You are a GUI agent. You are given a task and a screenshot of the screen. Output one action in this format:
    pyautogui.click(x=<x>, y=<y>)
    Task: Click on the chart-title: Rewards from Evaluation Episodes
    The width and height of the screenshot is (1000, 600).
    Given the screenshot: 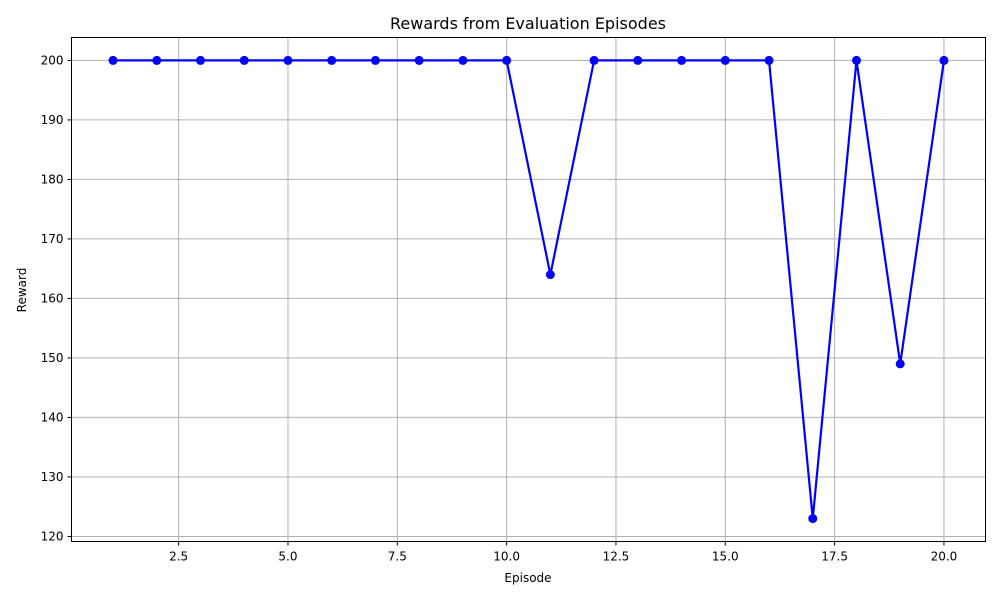 What is the action you would take?
    pyautogui.click(x=528, y=23)
    